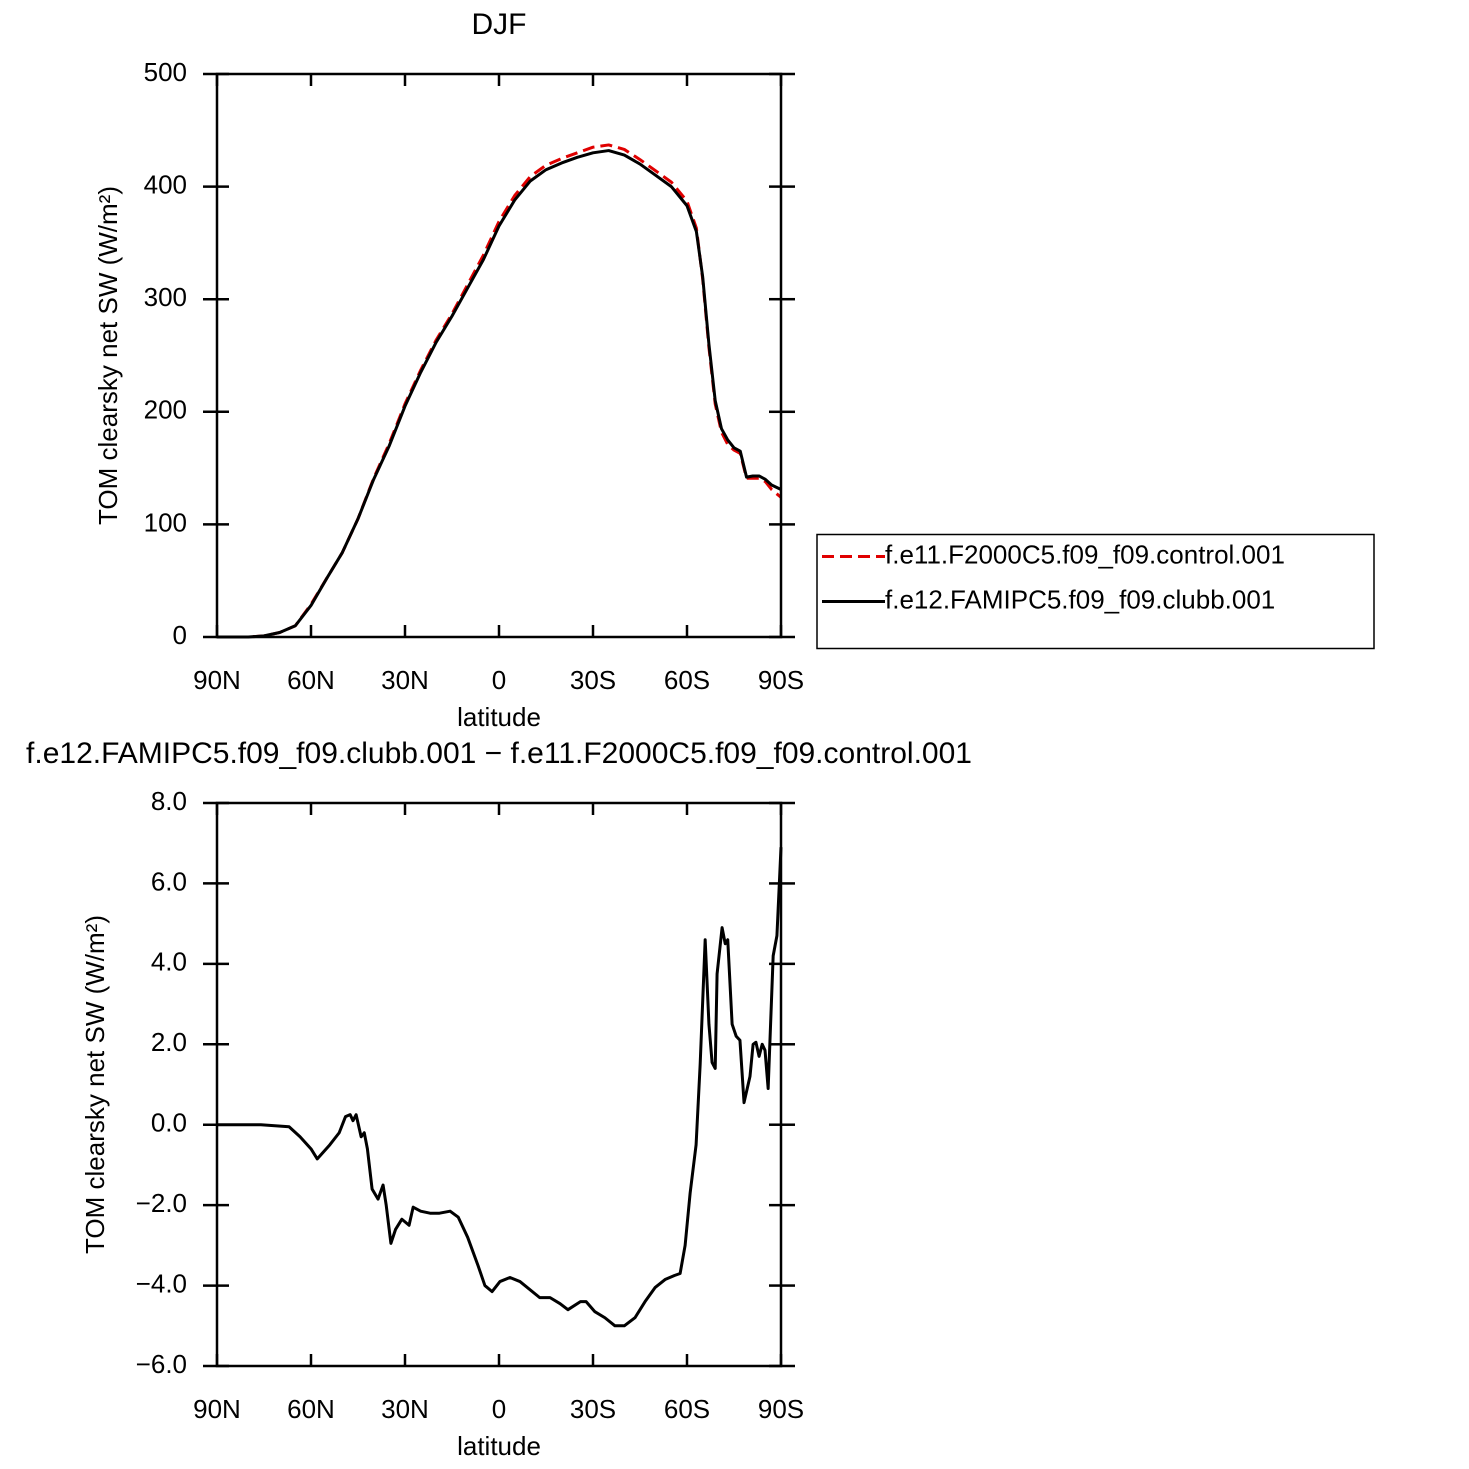  I want to click on y-tick-label: 2.0, so click(169, 1042).